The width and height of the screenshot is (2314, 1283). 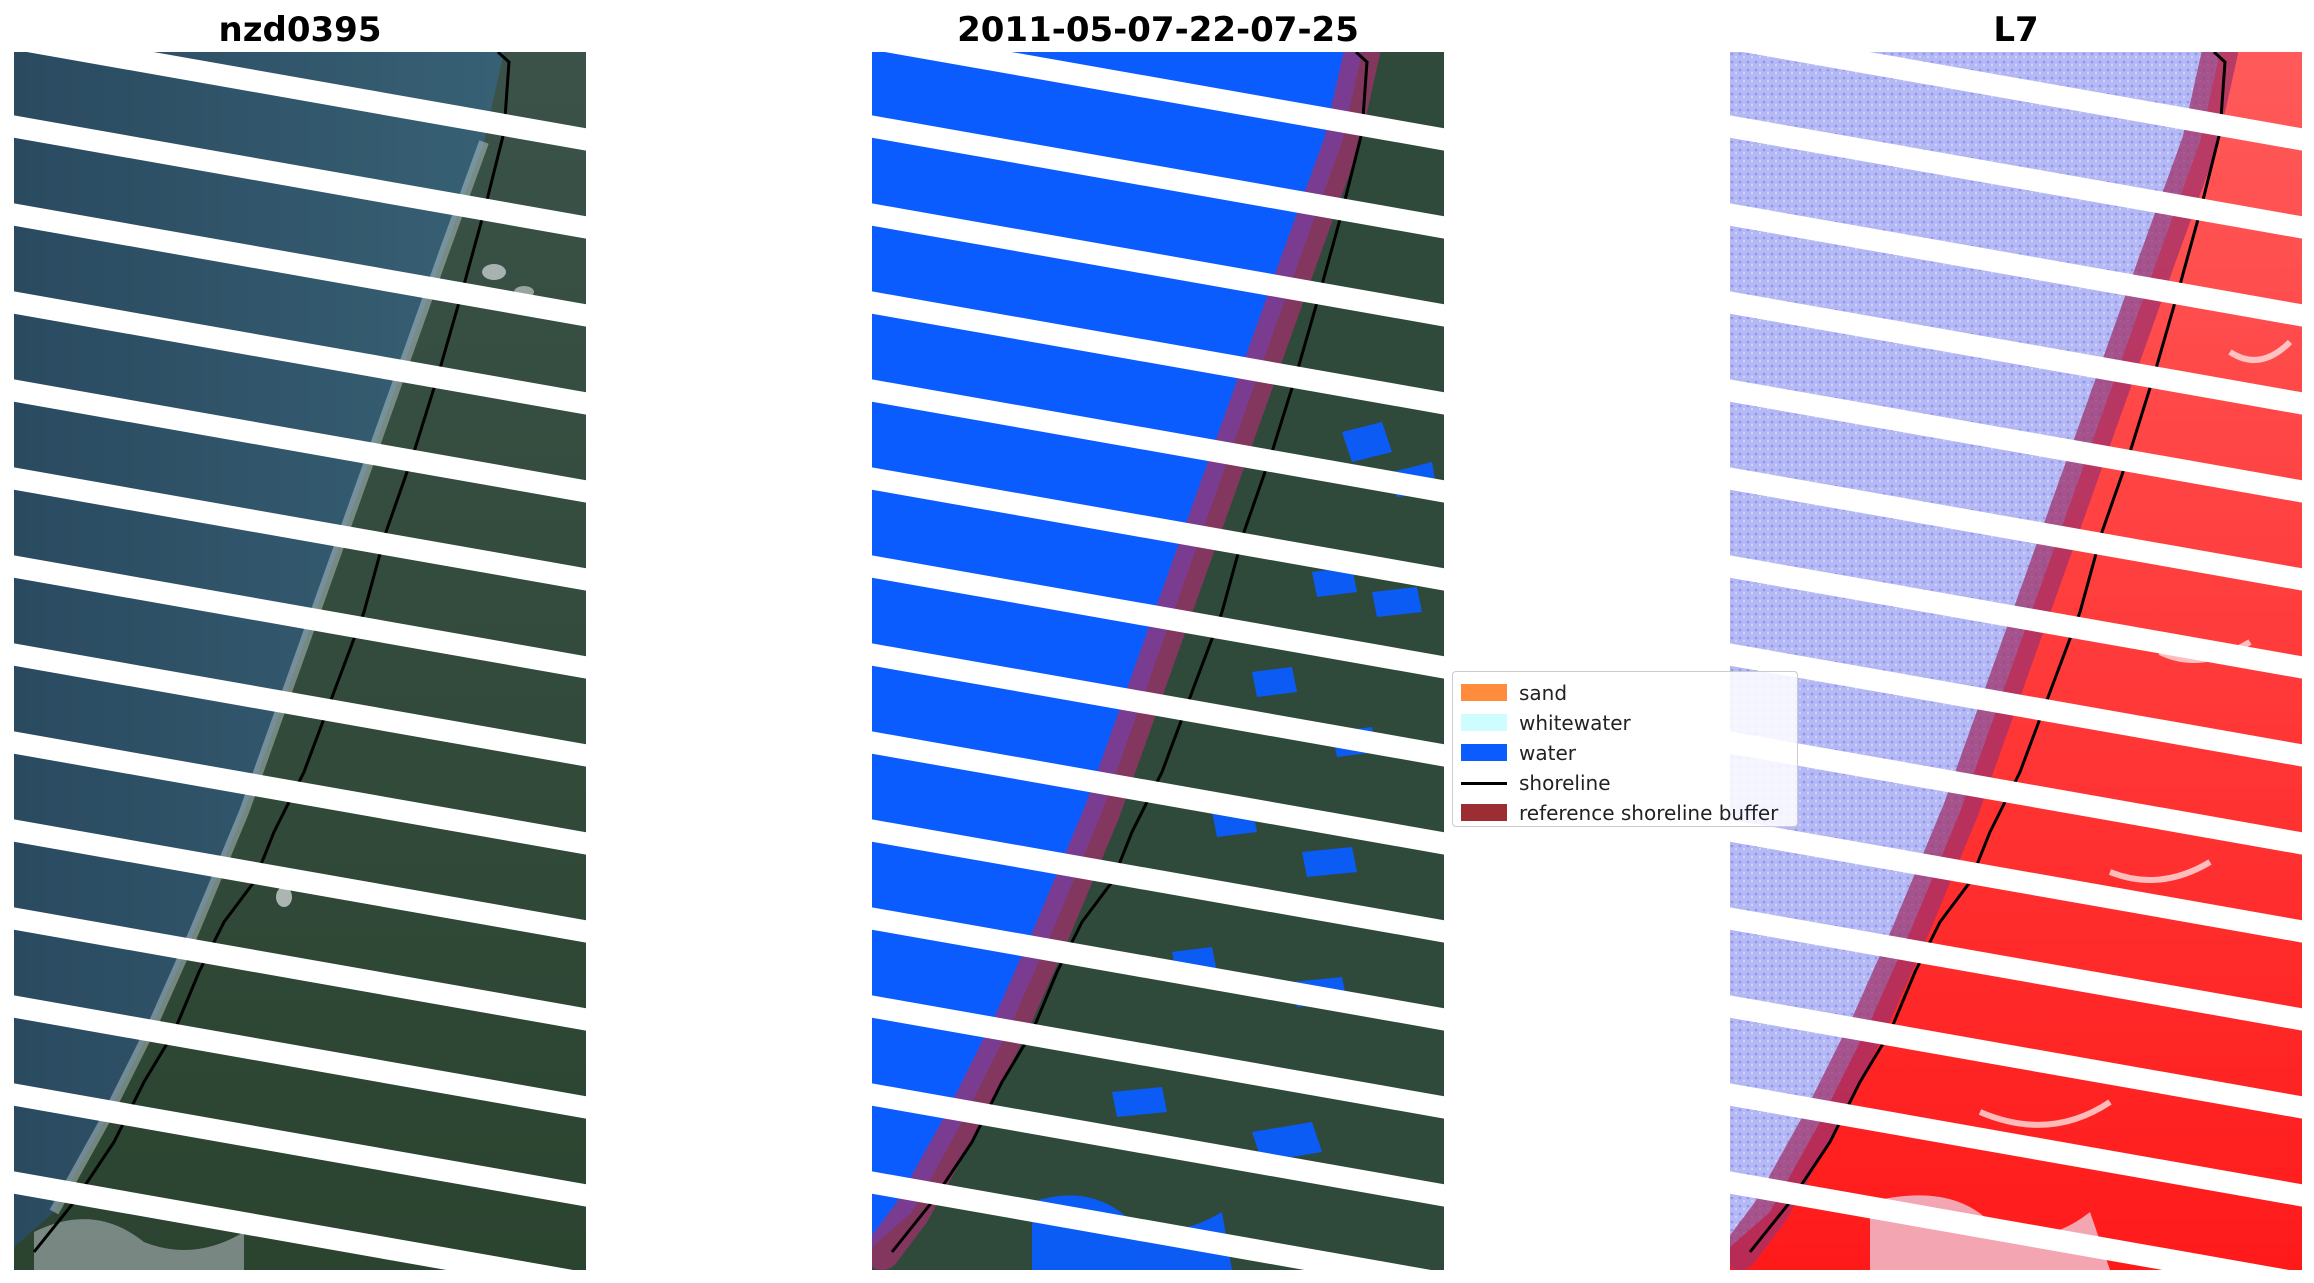 I want to click on legend-label: water, so click(x=1547, y=753).